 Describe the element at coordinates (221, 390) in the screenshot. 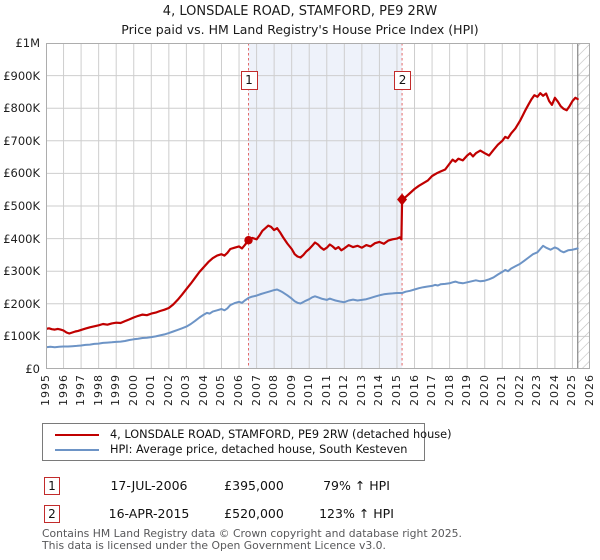

I see `x-tick-label: 2005` at that location.